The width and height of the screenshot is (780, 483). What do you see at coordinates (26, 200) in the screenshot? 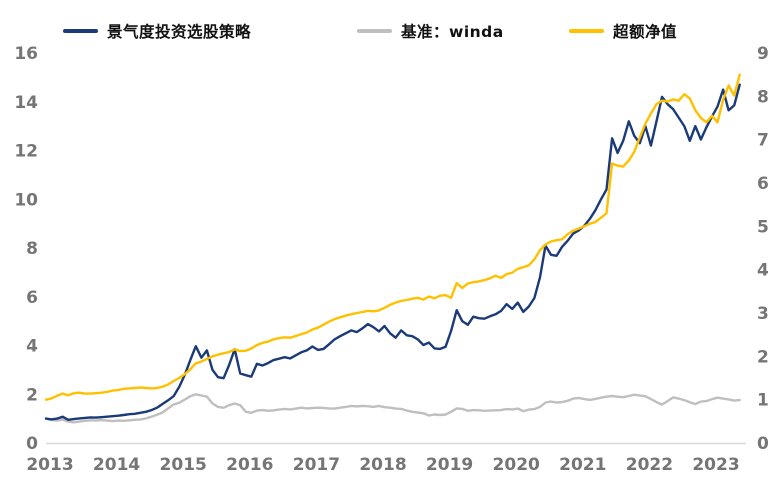
I see `left-axis-tick-label: 10` at bounding box center [26, 200].